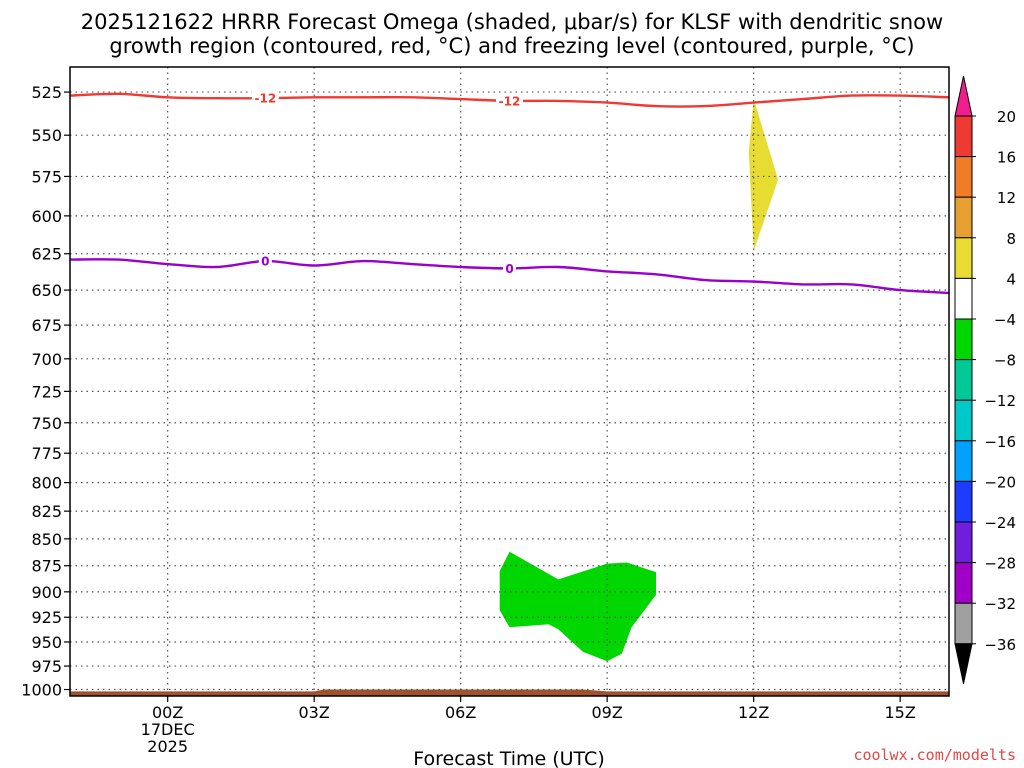 The height and width of the screenshot is (768, 1024). What do you see at coordinates (1000, 482) in the screenshot?
I see `colorbar-tick-label: −20` at bounding box center [1000, 482].